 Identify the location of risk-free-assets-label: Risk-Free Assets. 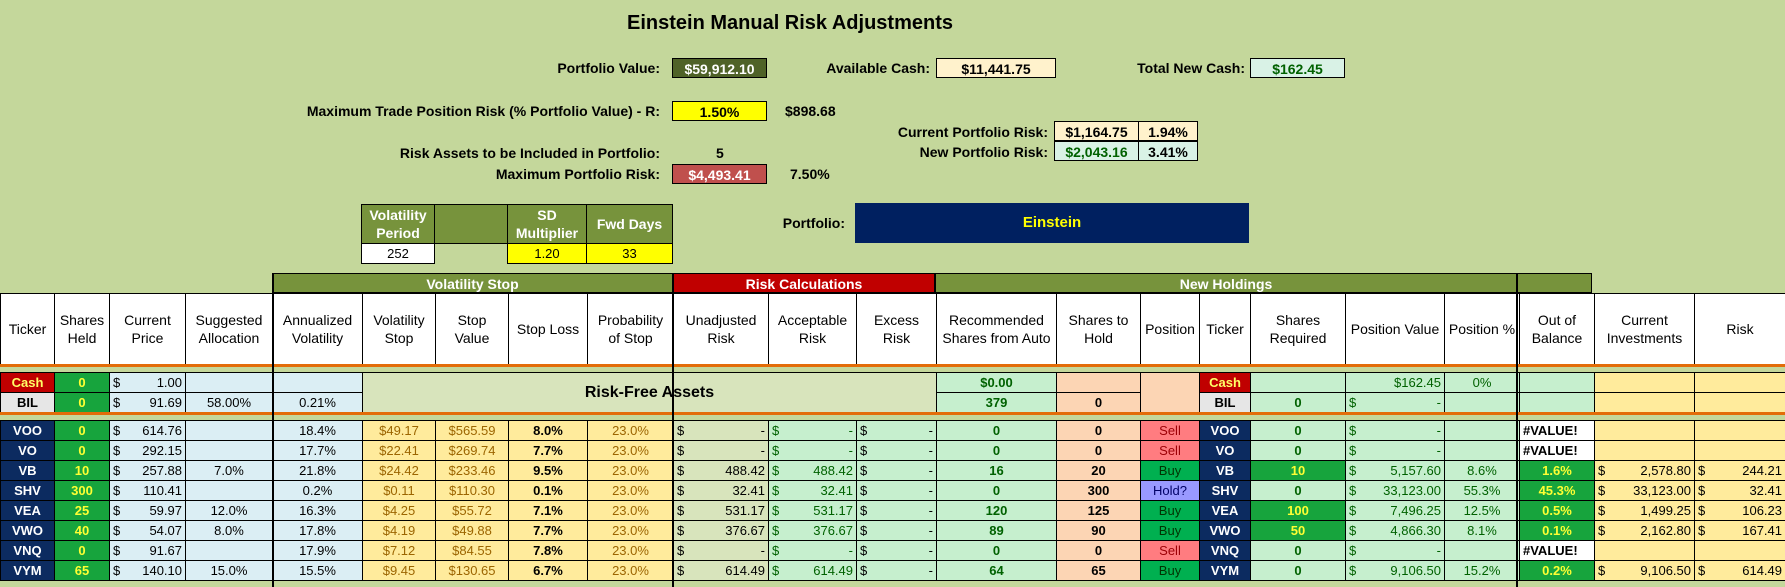
(649, 393).